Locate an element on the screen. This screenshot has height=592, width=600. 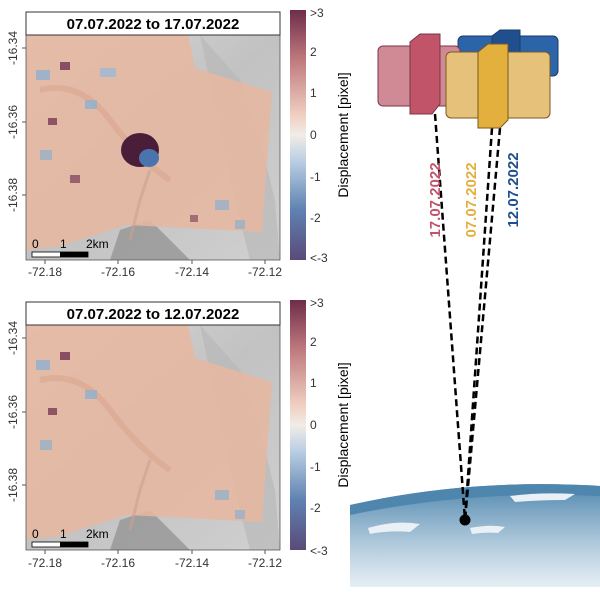
displacement-raster is located at coordinates (149, 432).